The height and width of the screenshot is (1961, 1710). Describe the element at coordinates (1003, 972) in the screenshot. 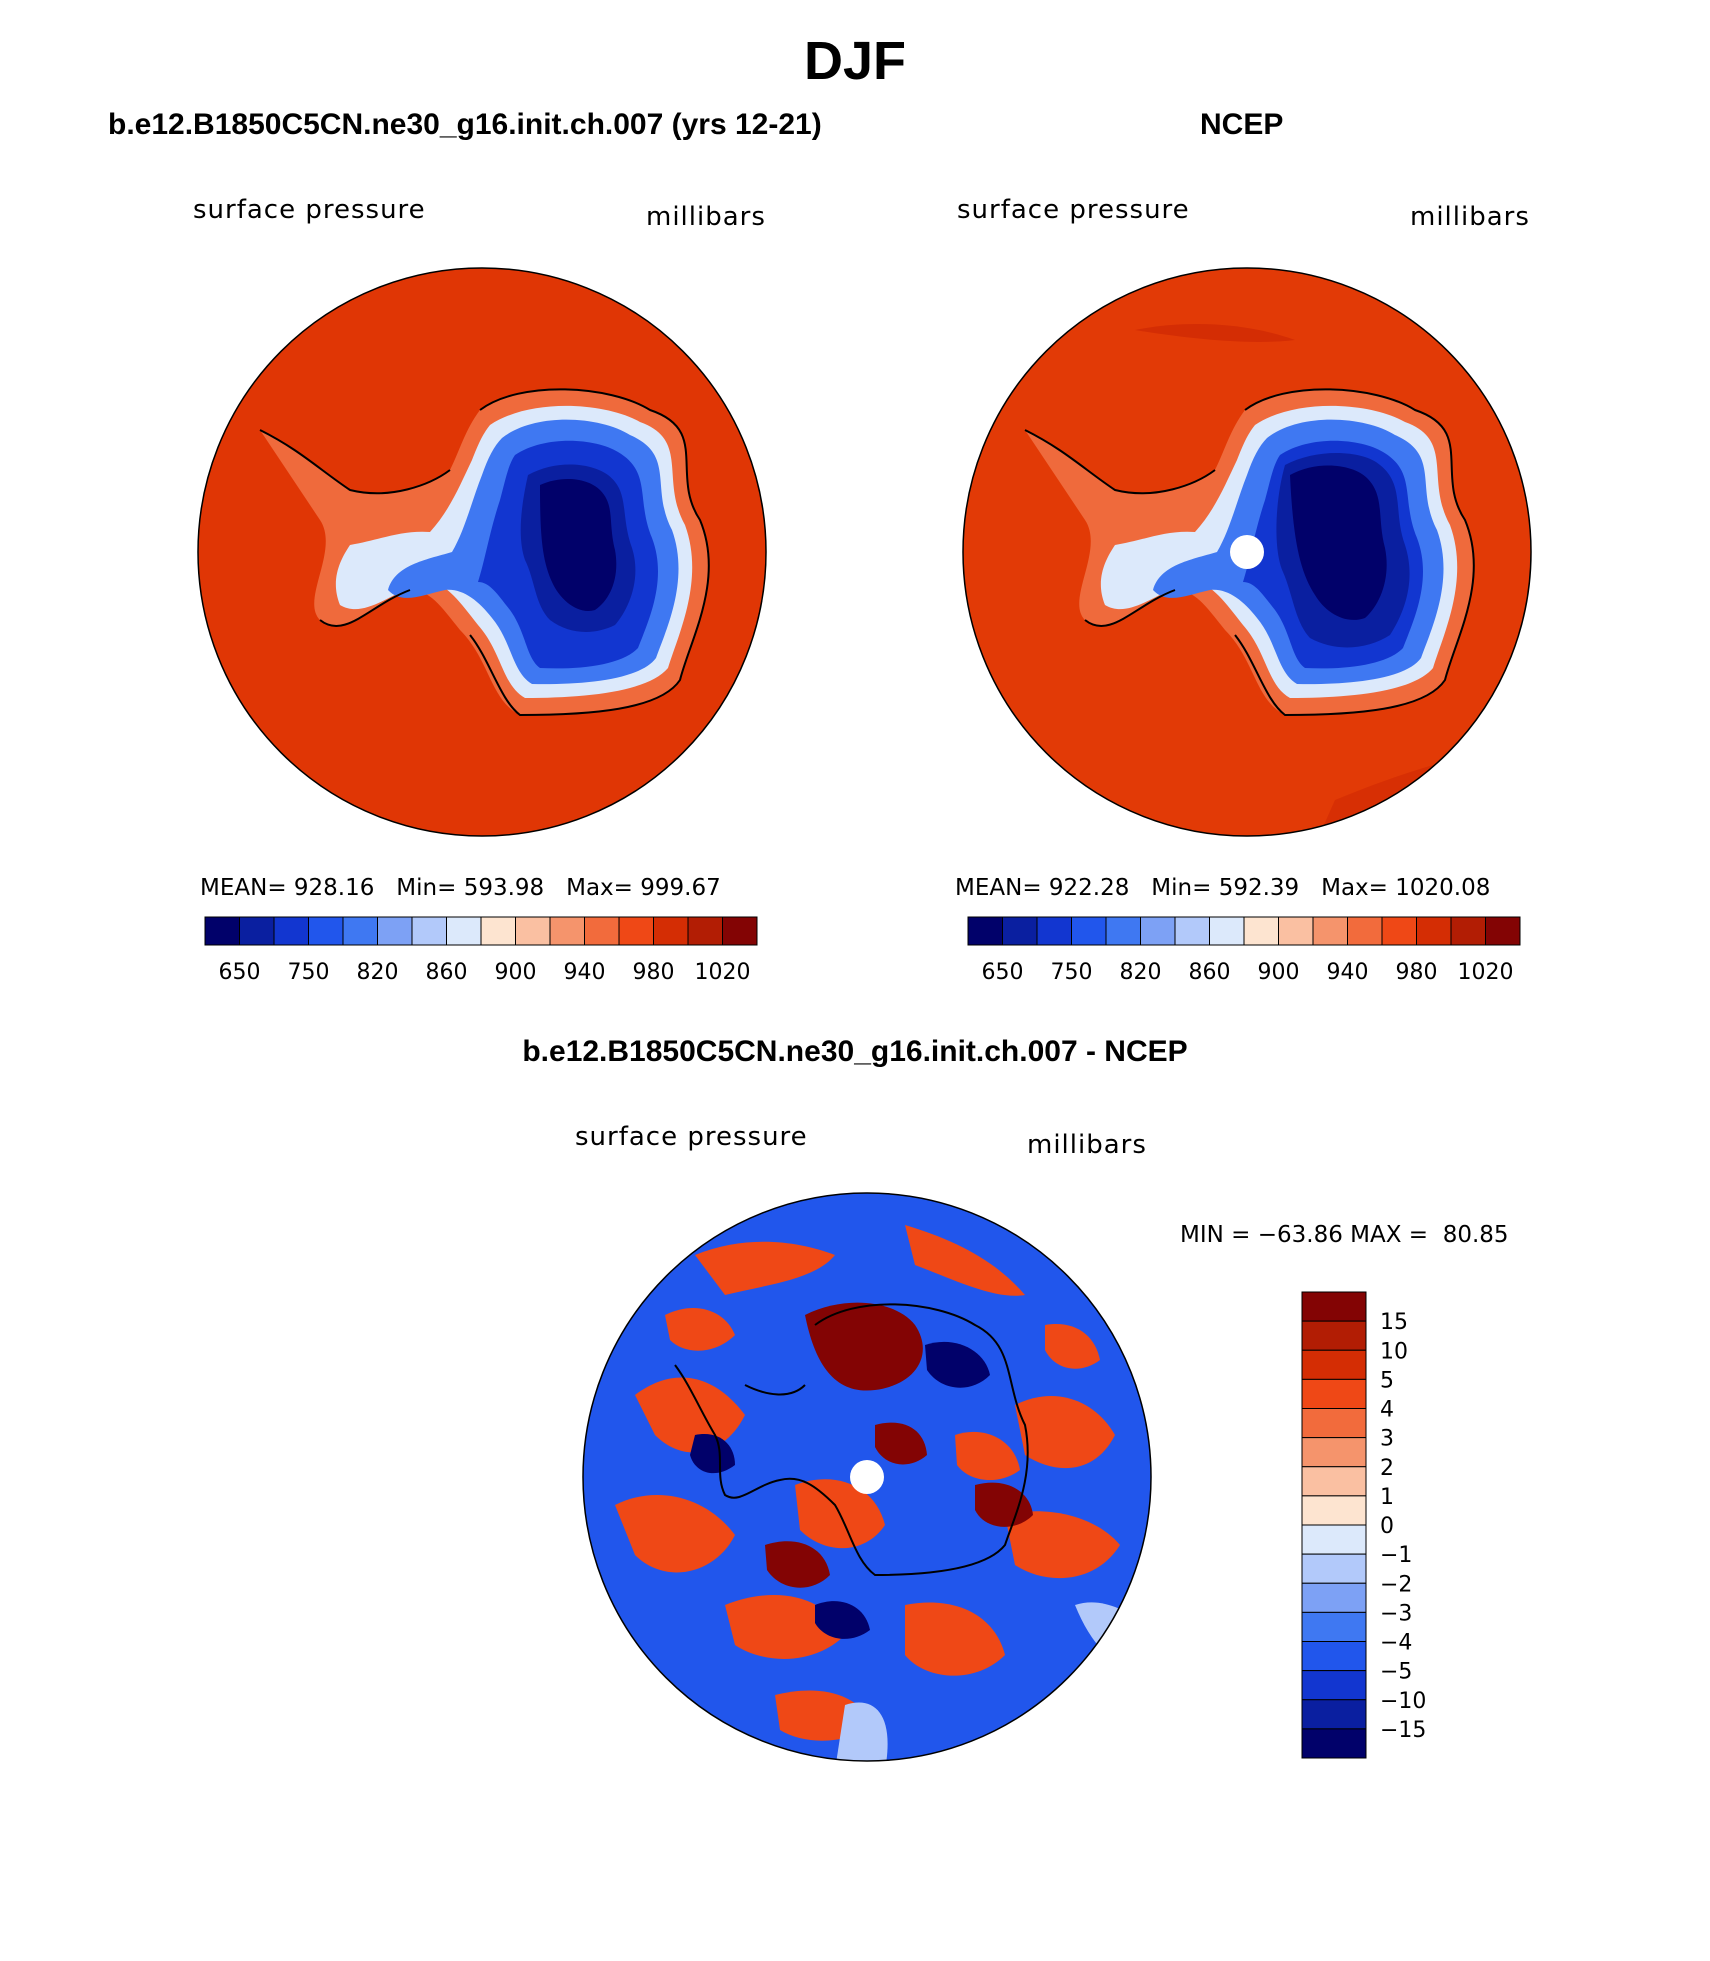

I see `obs-colorbar-label: 650` at that location.